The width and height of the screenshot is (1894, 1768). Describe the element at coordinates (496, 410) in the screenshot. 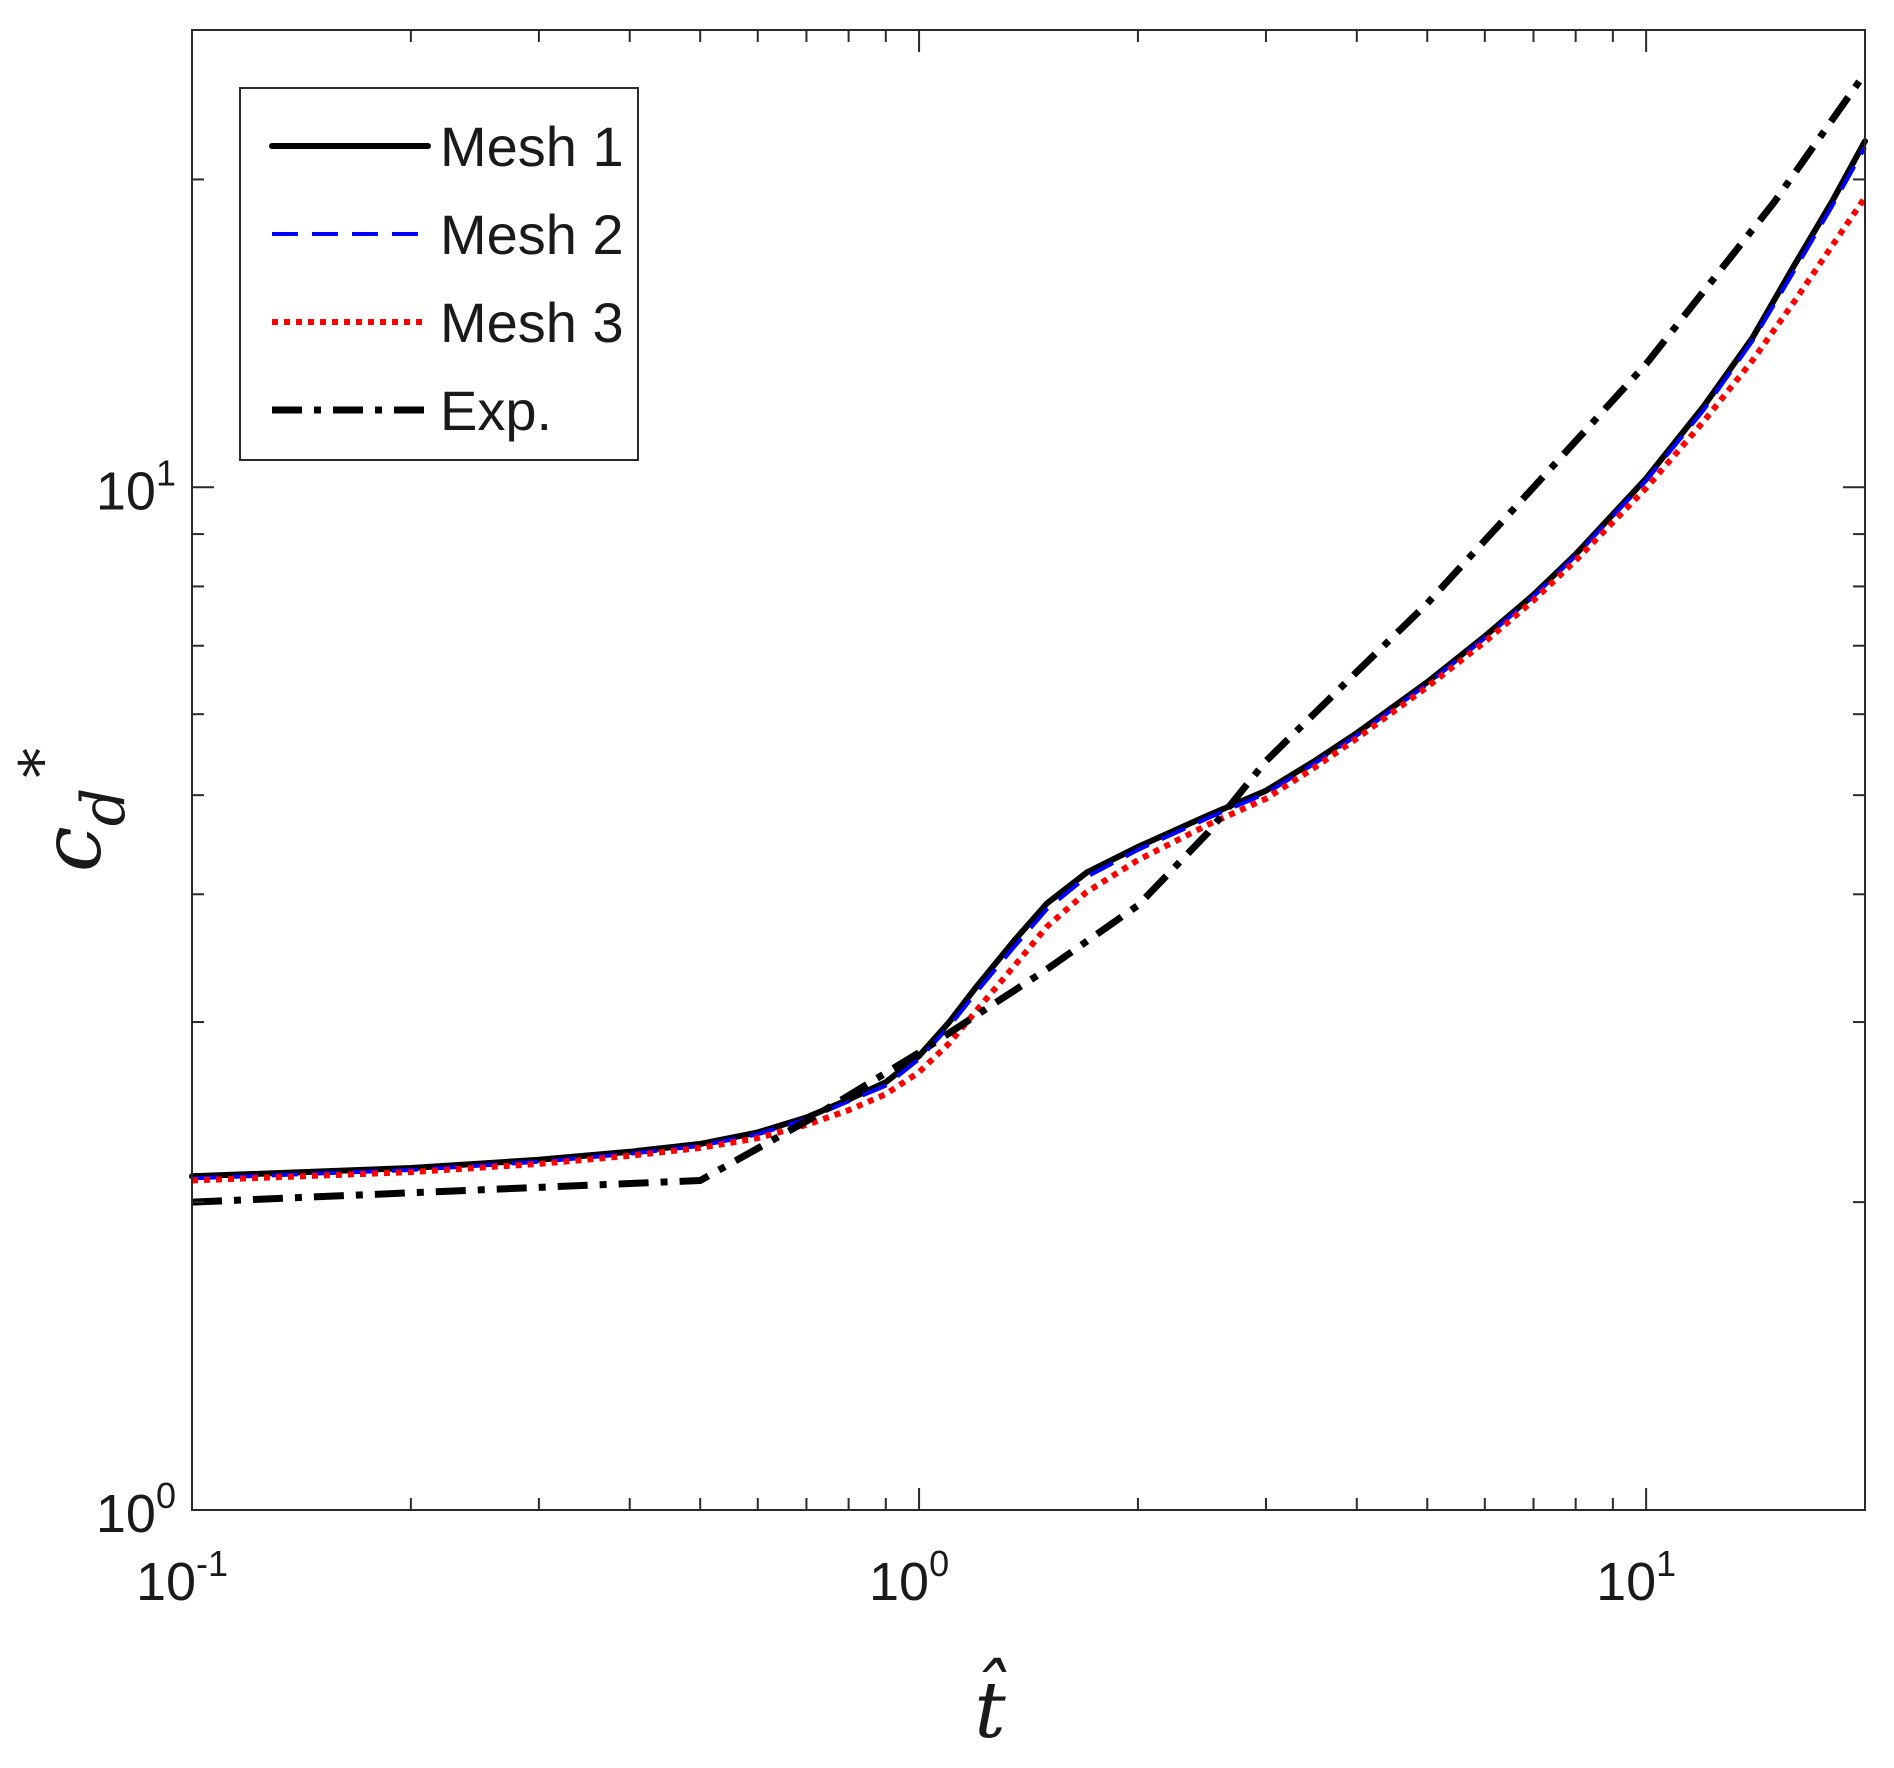

I see `legend-label-exp: Exp.` at that location.